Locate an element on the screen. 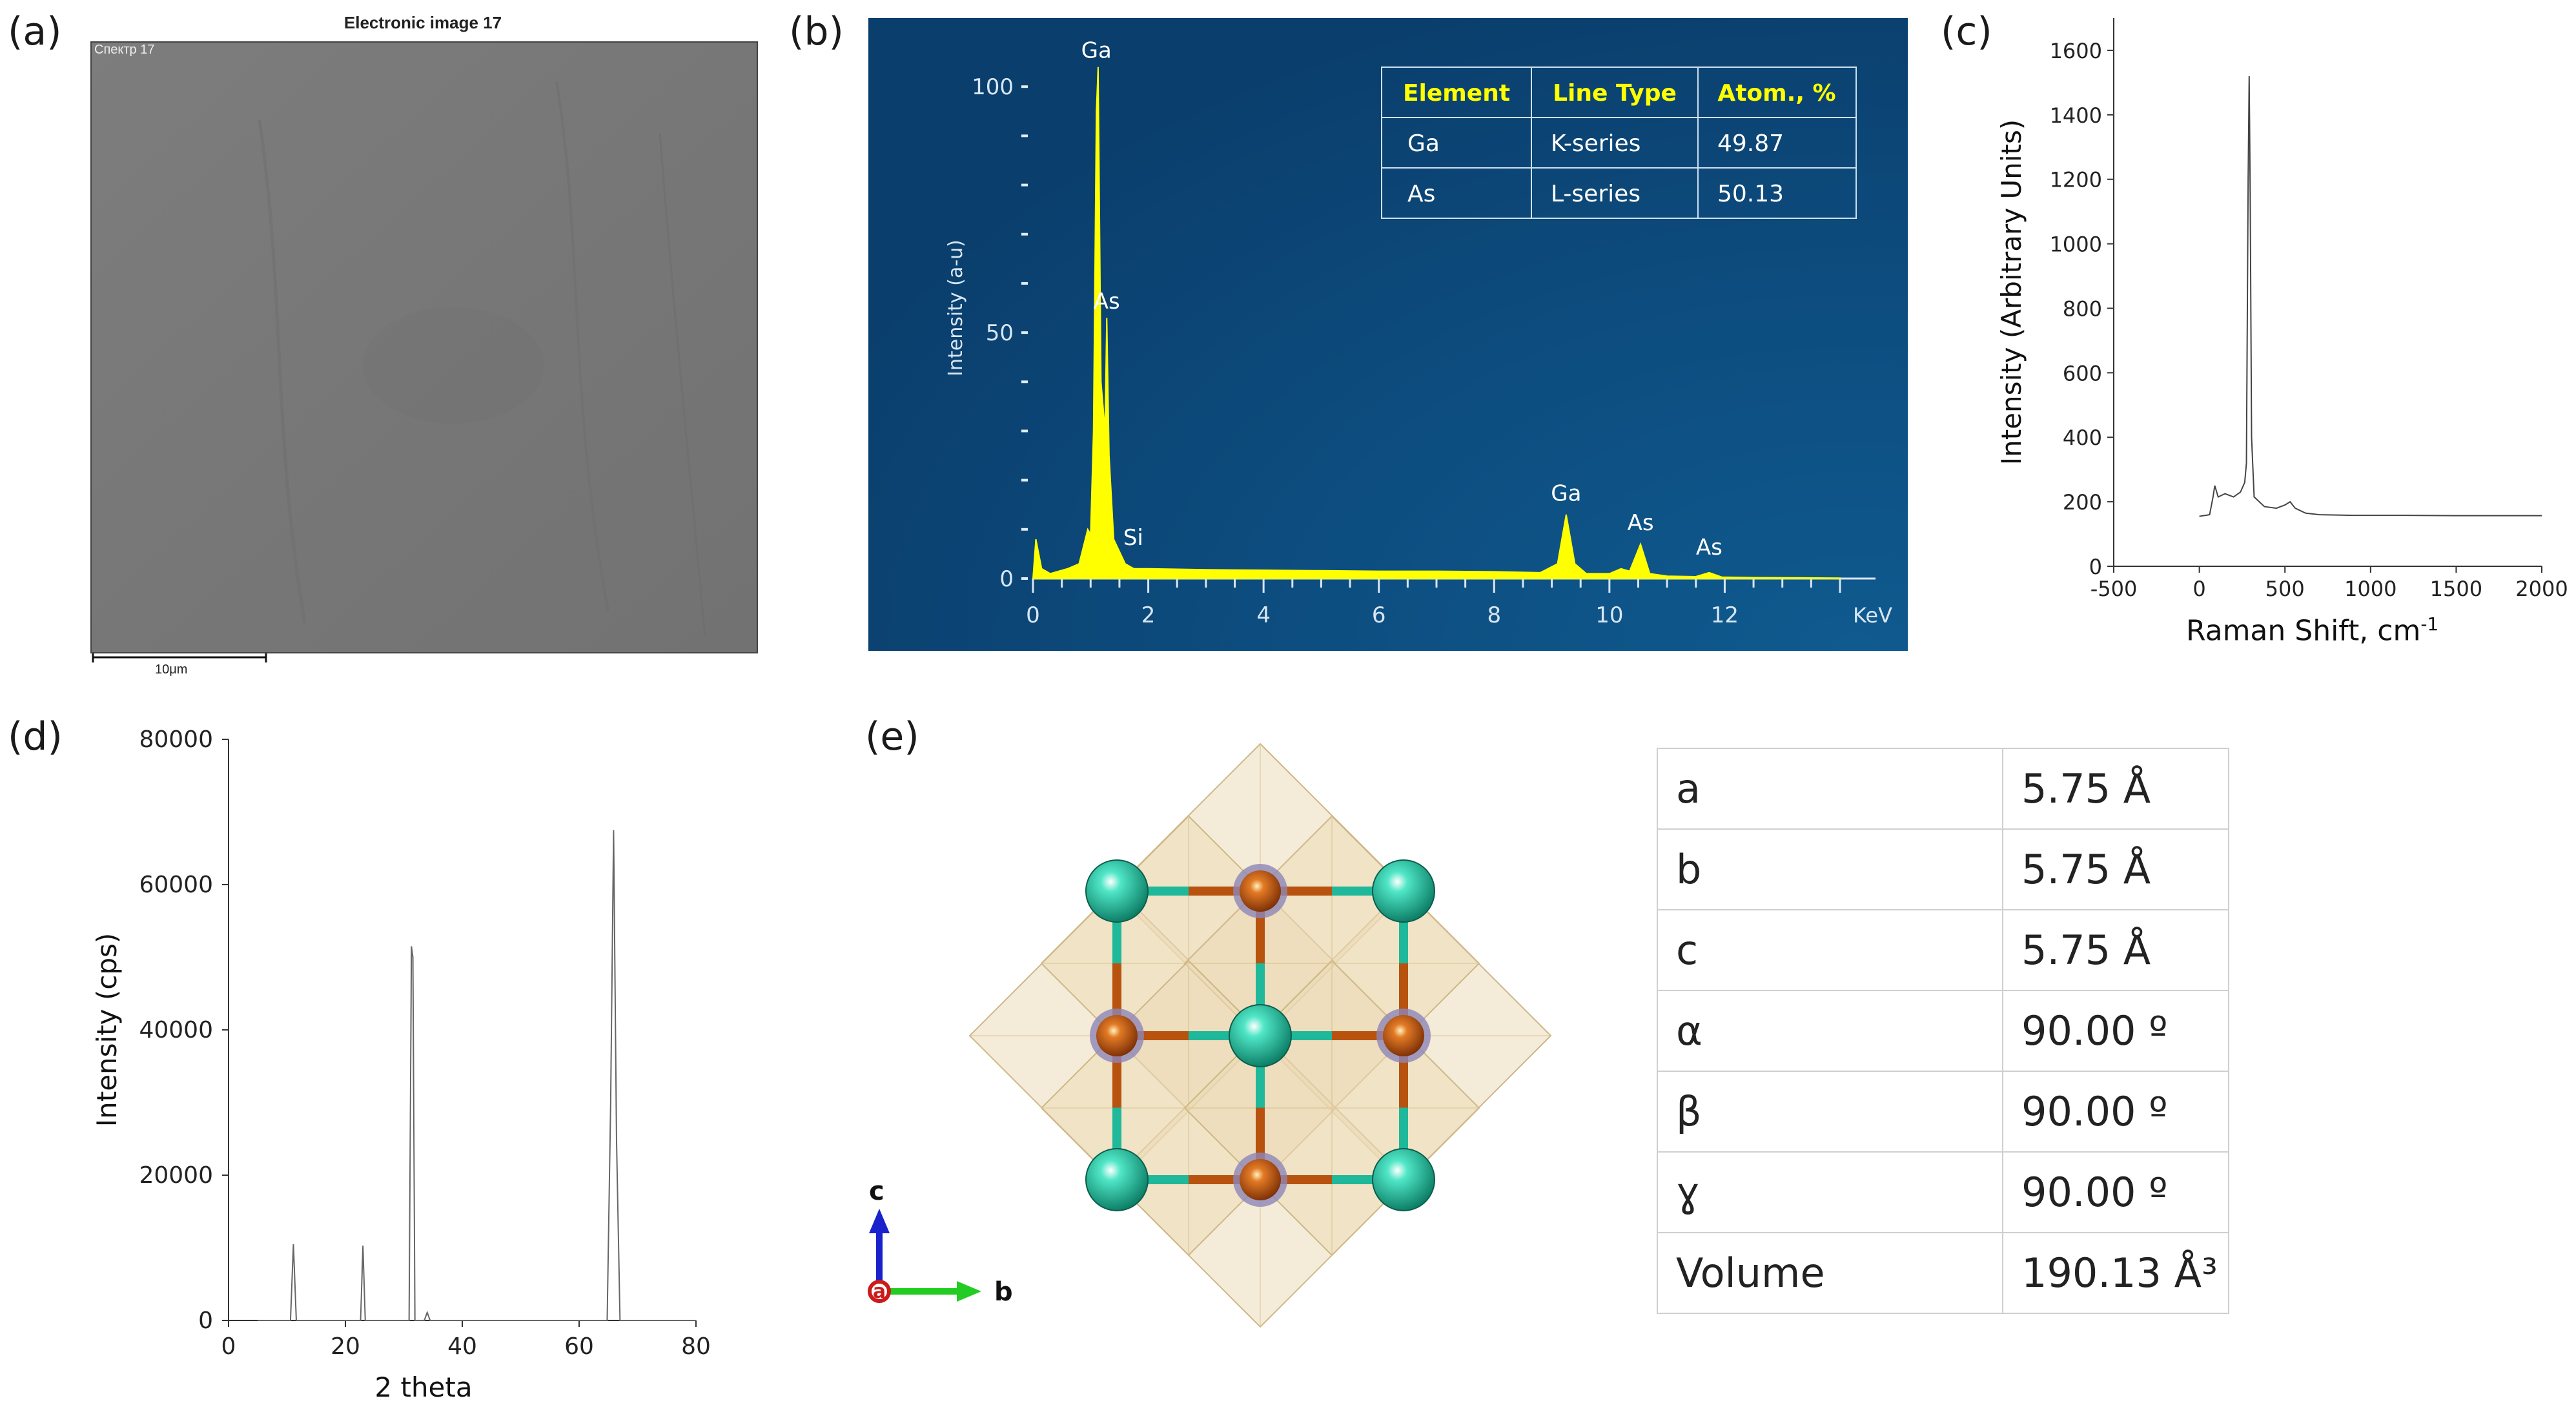 The width and height of the screenshot is (2576, 1416). raman-xlabel-sup: -1 is located at coordinates (2429, 624).